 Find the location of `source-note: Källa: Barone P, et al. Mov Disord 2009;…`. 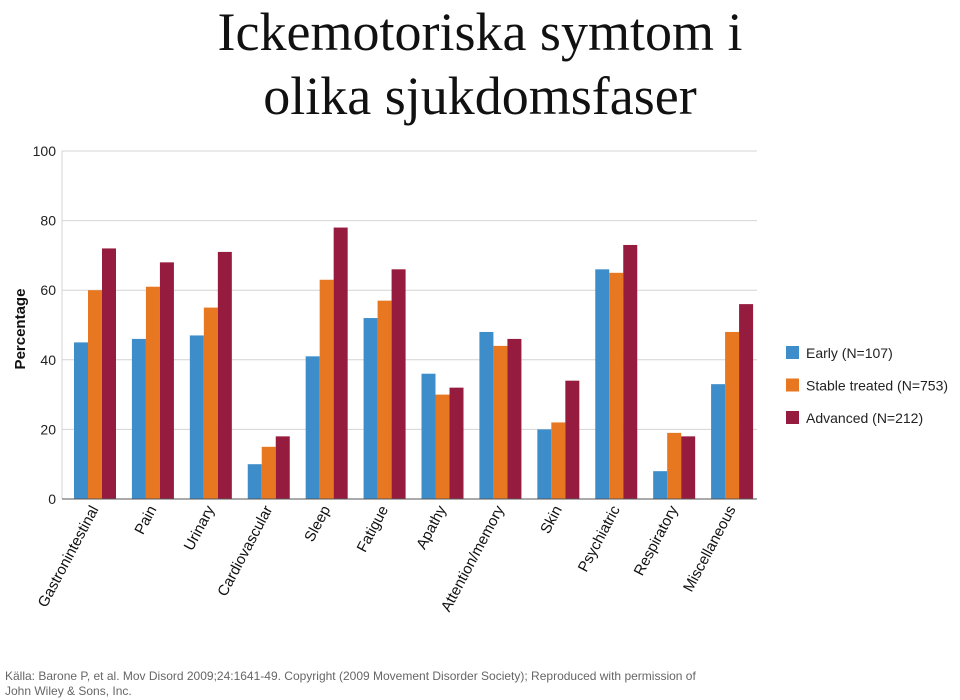

source-note: Källa: Barone P, et al. Mov Disord 2009;… is located at coordinates (350, 683).